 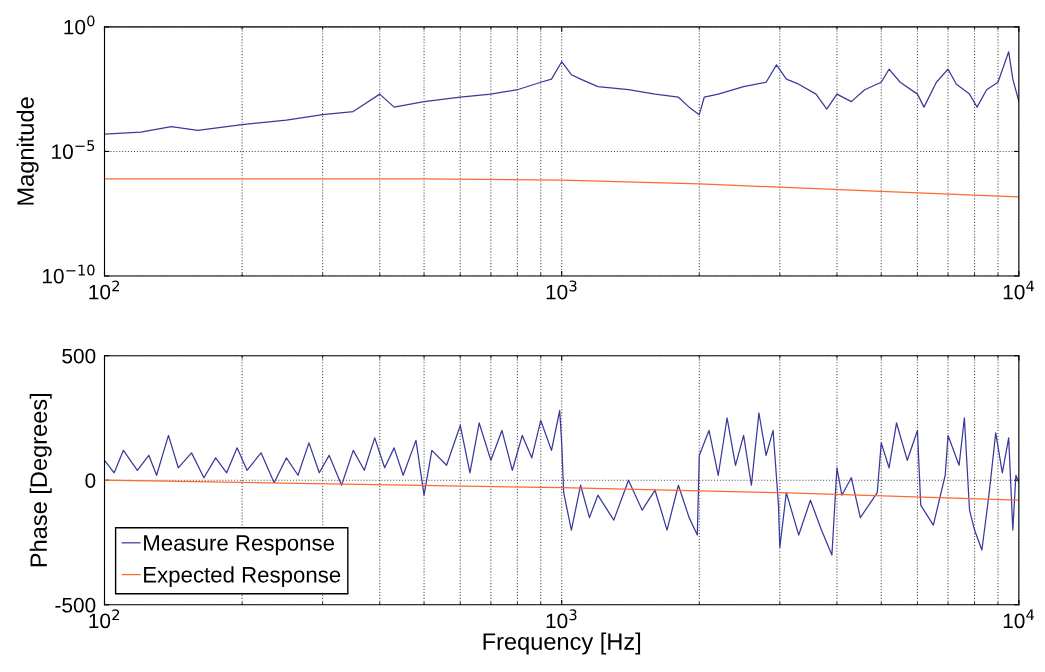 What do you see at coordinates (73, 150) in the screenshot?
I see `y-tick-label: 10$^{−5}$` at bounding box center [73, 150].